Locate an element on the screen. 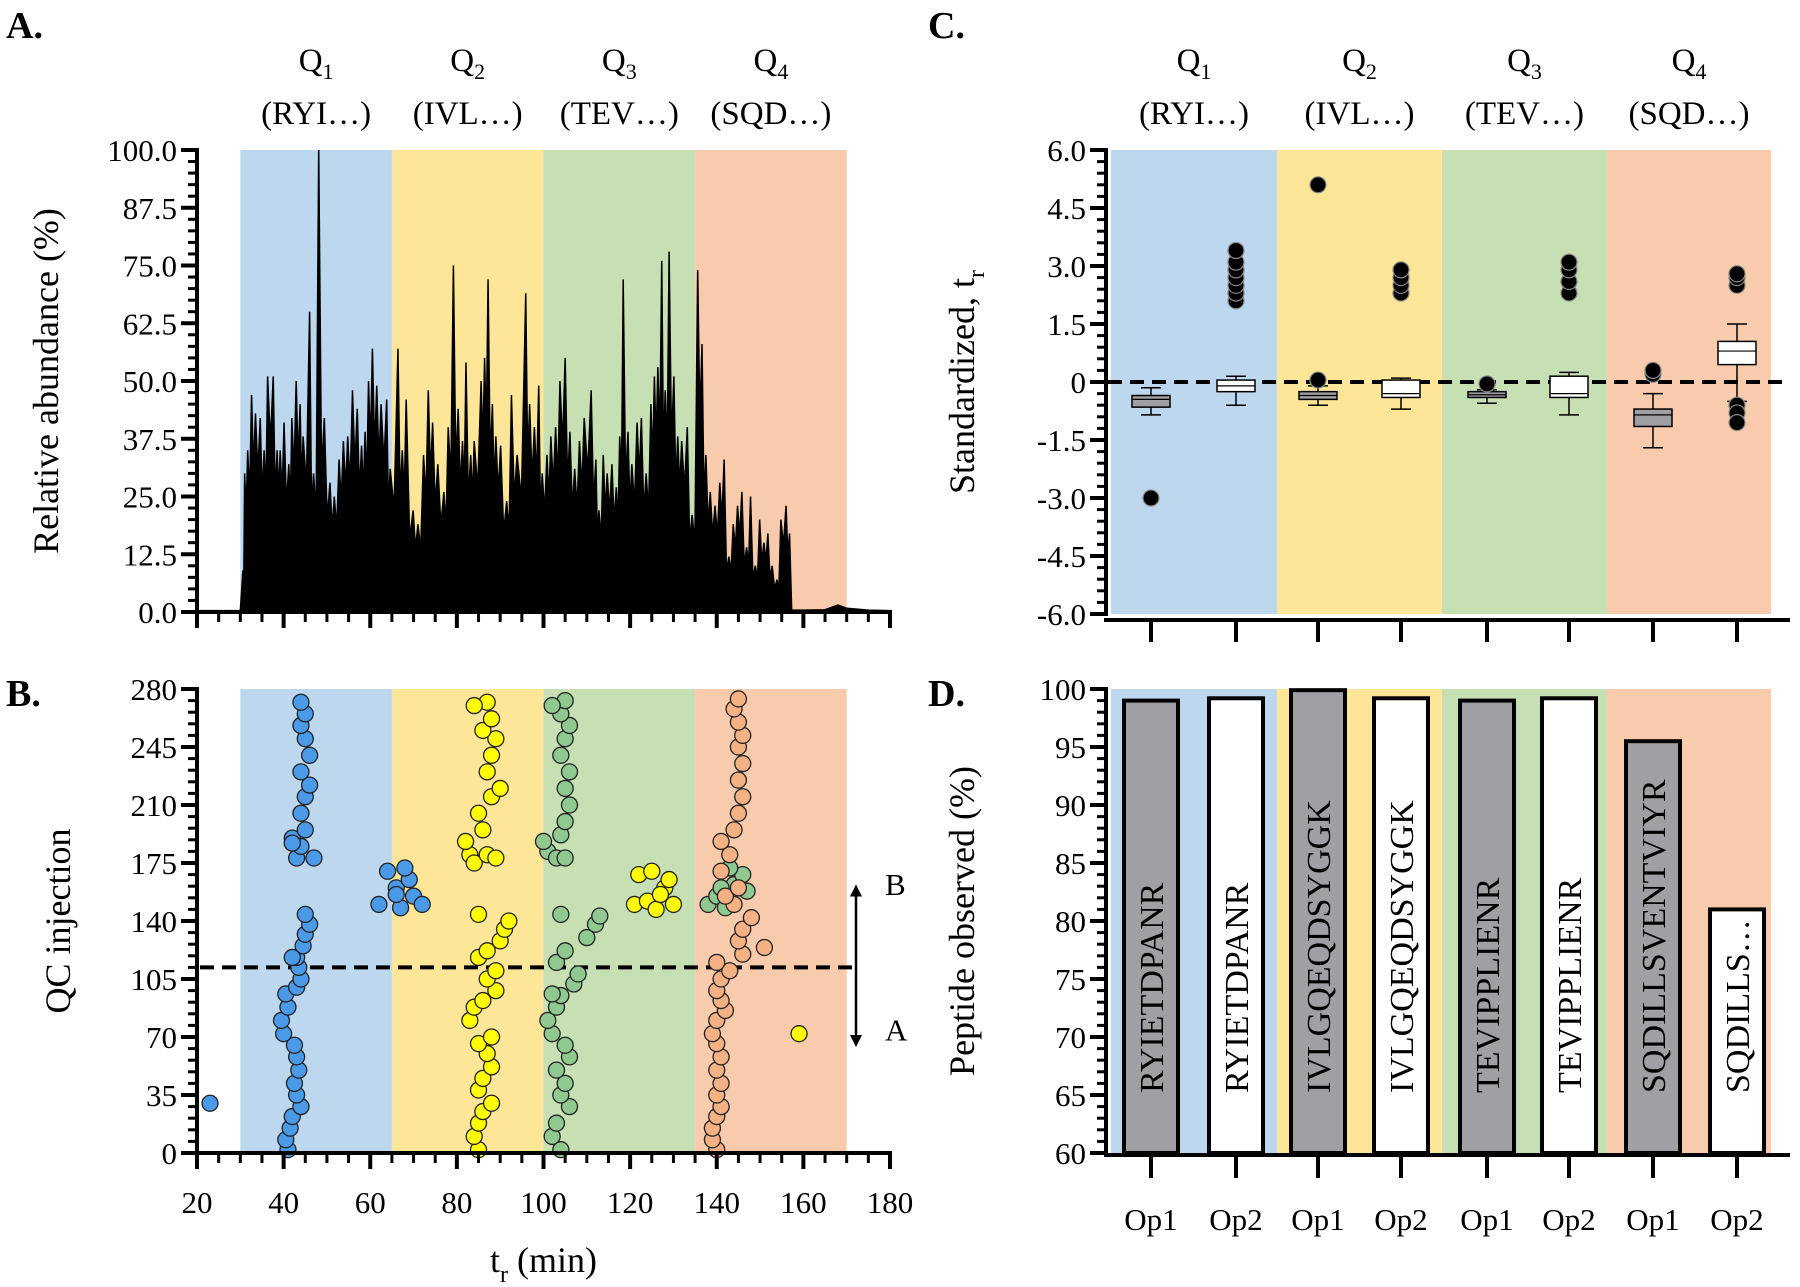 This screenshot has height=1287, width=1800. panel-a-chromatogram is located at coordinates (543, 381).